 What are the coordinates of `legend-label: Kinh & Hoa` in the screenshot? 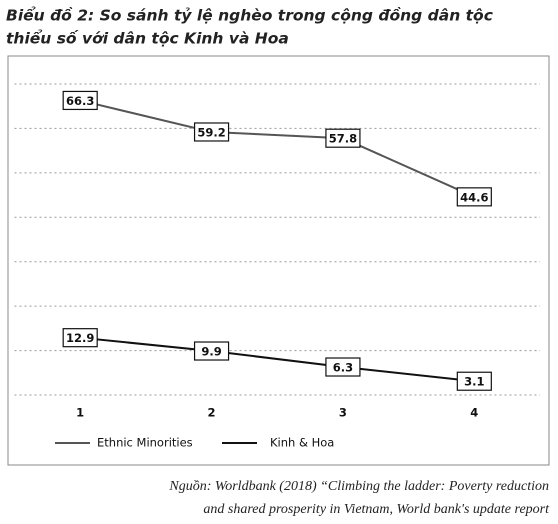 It's located at (302, 443).